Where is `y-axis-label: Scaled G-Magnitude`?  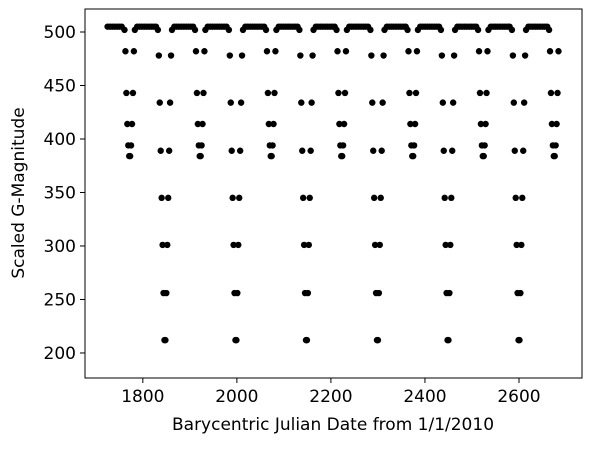
y-axis-label: Scaled G-Magnitude is located at coordinates (19, 192).